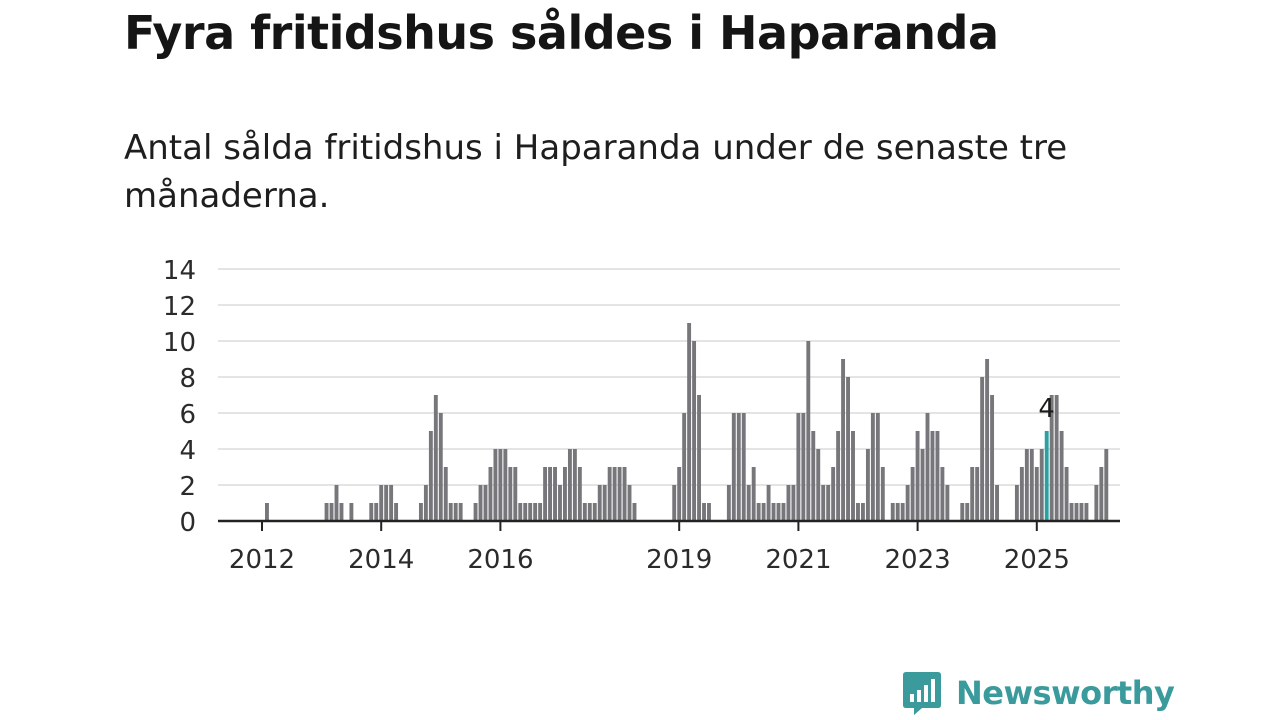 The height and width of the screenshot is (720, 1280). Describe the element at coordinates (679, 560) in the screenshot. I see `x-tick-label: 2019` at that location.